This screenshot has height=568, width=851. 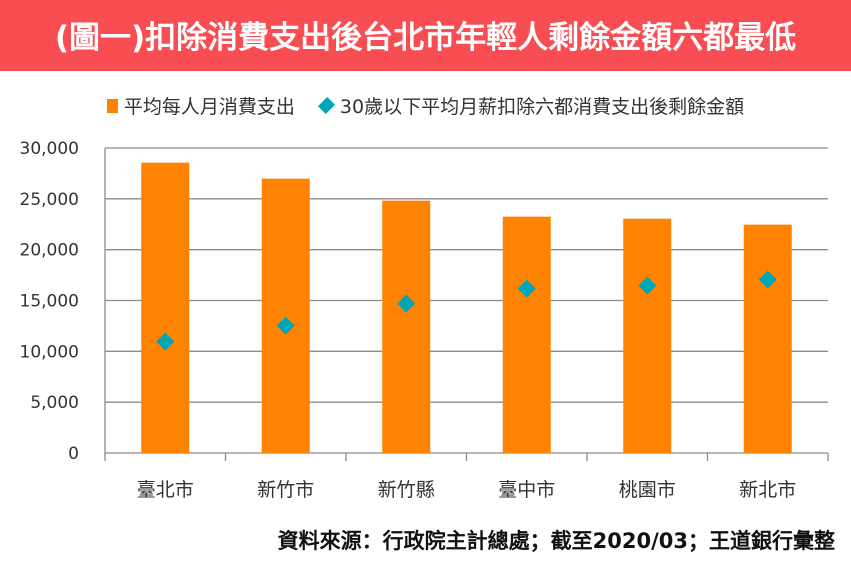 I want to click on legend-bar-label: 平均每人月消費支出, so click(x=209, y=107).